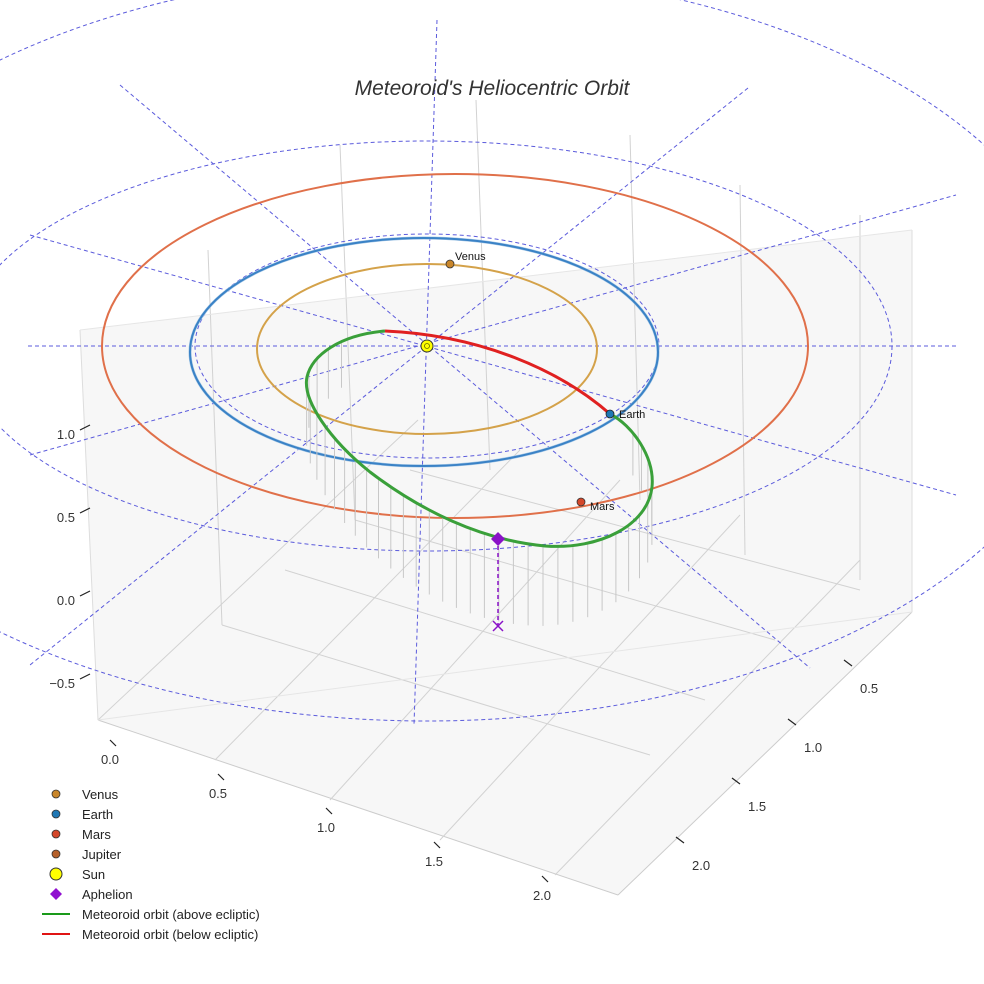  I want to click on mars-label: Mars, so click(602, 507).